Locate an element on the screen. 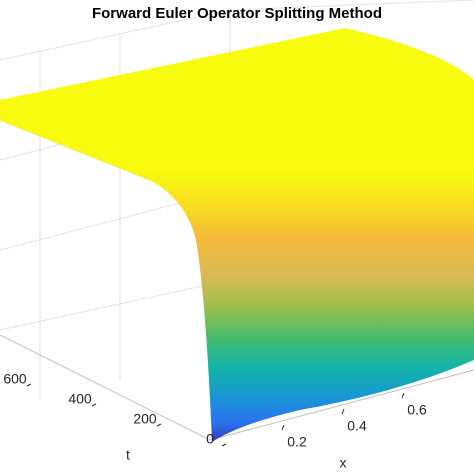  chart-title: Forward Euler Operator Splitting Method is located at coordinates (237, 13).